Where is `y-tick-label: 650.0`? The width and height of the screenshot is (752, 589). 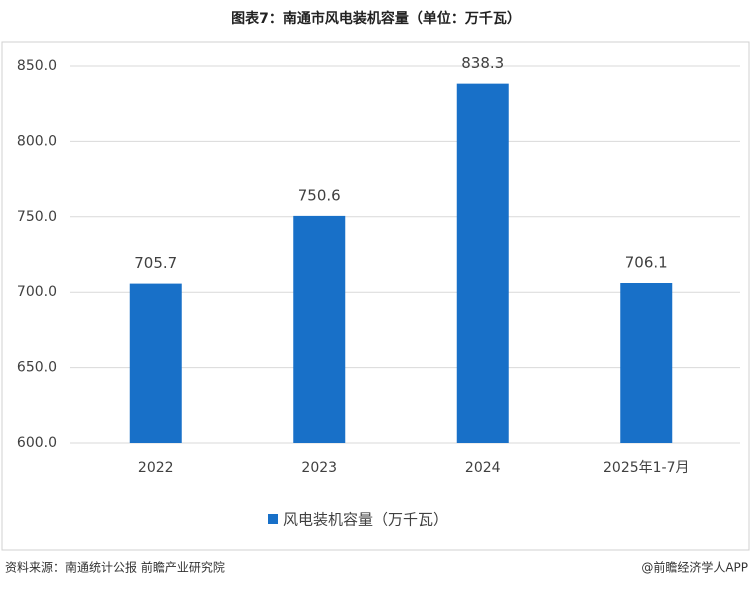
y-tick-label: 650.0 is located at coordinates (37, 368).